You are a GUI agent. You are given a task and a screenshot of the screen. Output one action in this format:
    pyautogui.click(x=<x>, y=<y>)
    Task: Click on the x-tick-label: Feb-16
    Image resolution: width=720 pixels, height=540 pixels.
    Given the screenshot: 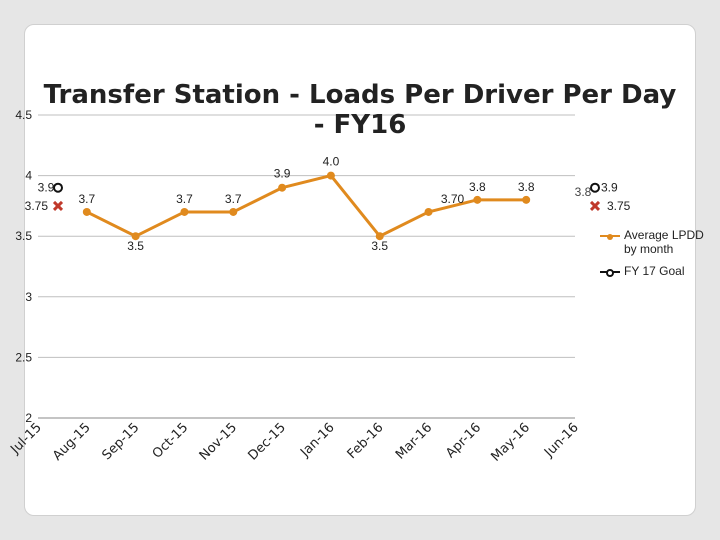 What is the action you would take?
    pyautogui.click(x=366, y=441)
    